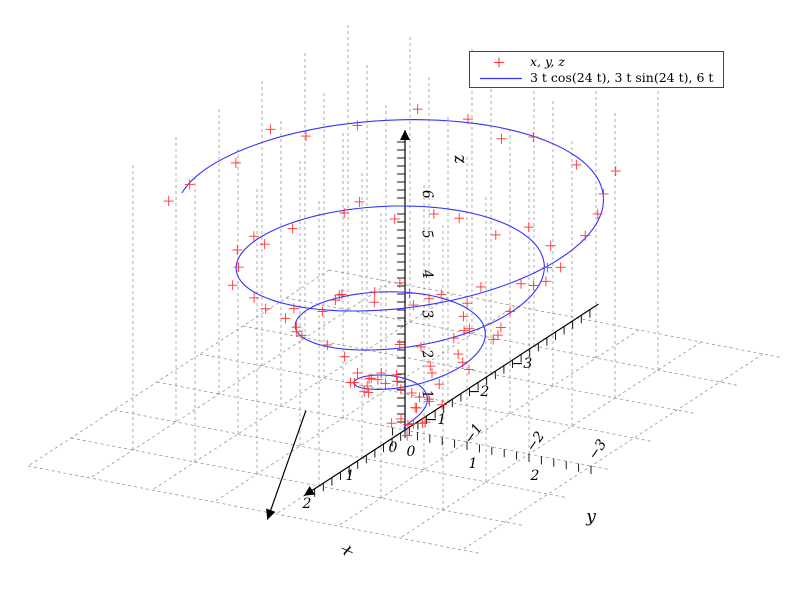 Image resolution: width=800 pixels, height=600 pixels. What do you see at coordinates (473, 464) in the screenshot?
I see `y-tick-label: 1` at bounding box center [473, 464].